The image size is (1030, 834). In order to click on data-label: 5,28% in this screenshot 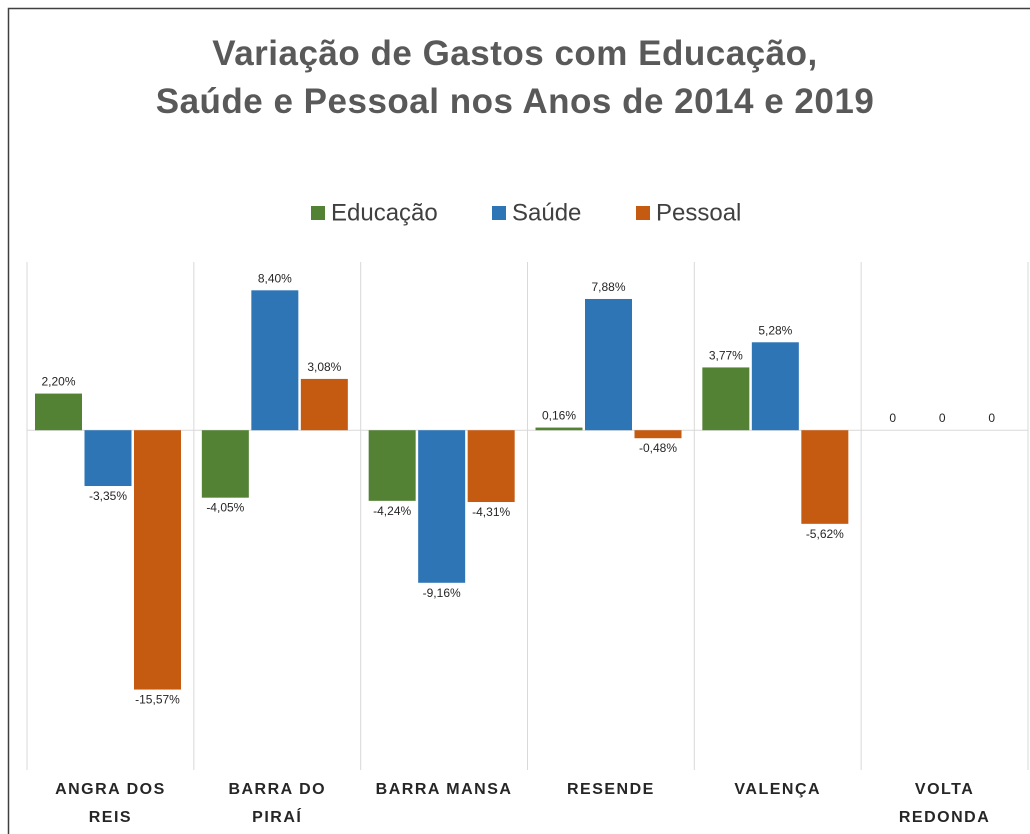, I will do `click(775, 330)`.